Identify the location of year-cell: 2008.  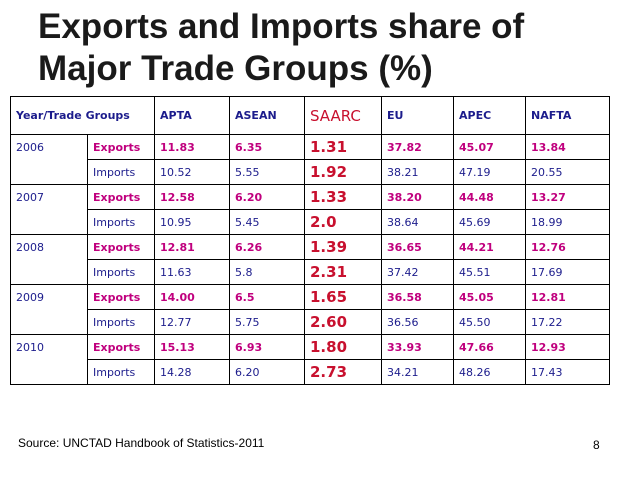
(49, 259).